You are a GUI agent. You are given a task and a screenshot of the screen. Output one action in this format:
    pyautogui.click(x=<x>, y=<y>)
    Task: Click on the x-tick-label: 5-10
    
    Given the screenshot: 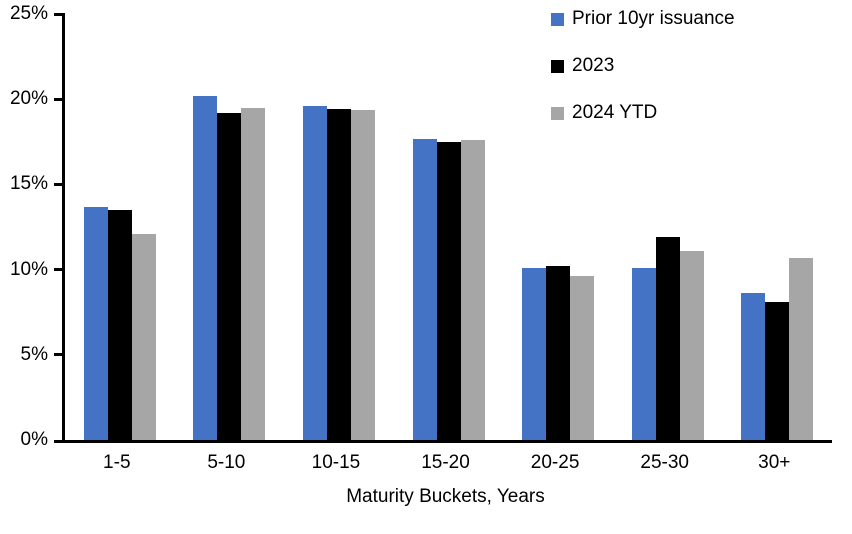 What is the action you would take?
    pyautogui.click(x=226, y=462)
    